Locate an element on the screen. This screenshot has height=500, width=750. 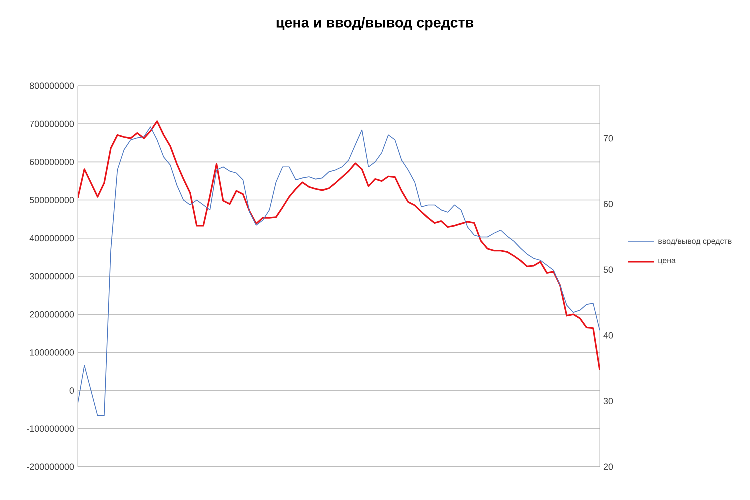
y2-tick-label: 60 is located at coordinates (609, 204).